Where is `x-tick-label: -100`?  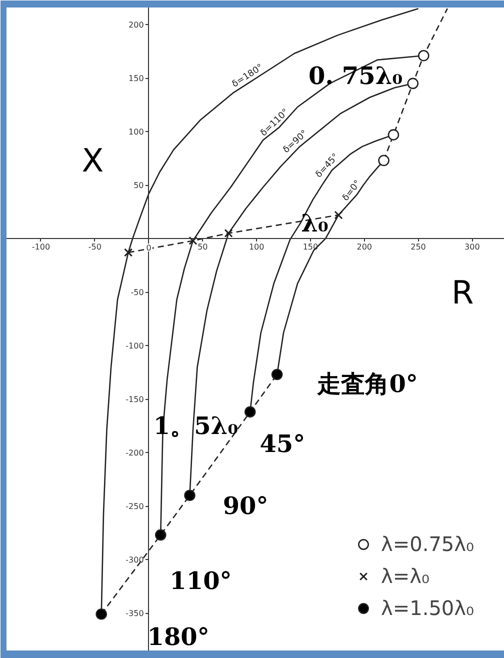
x-tick-label: -100 is located at coordinates (41, 247).